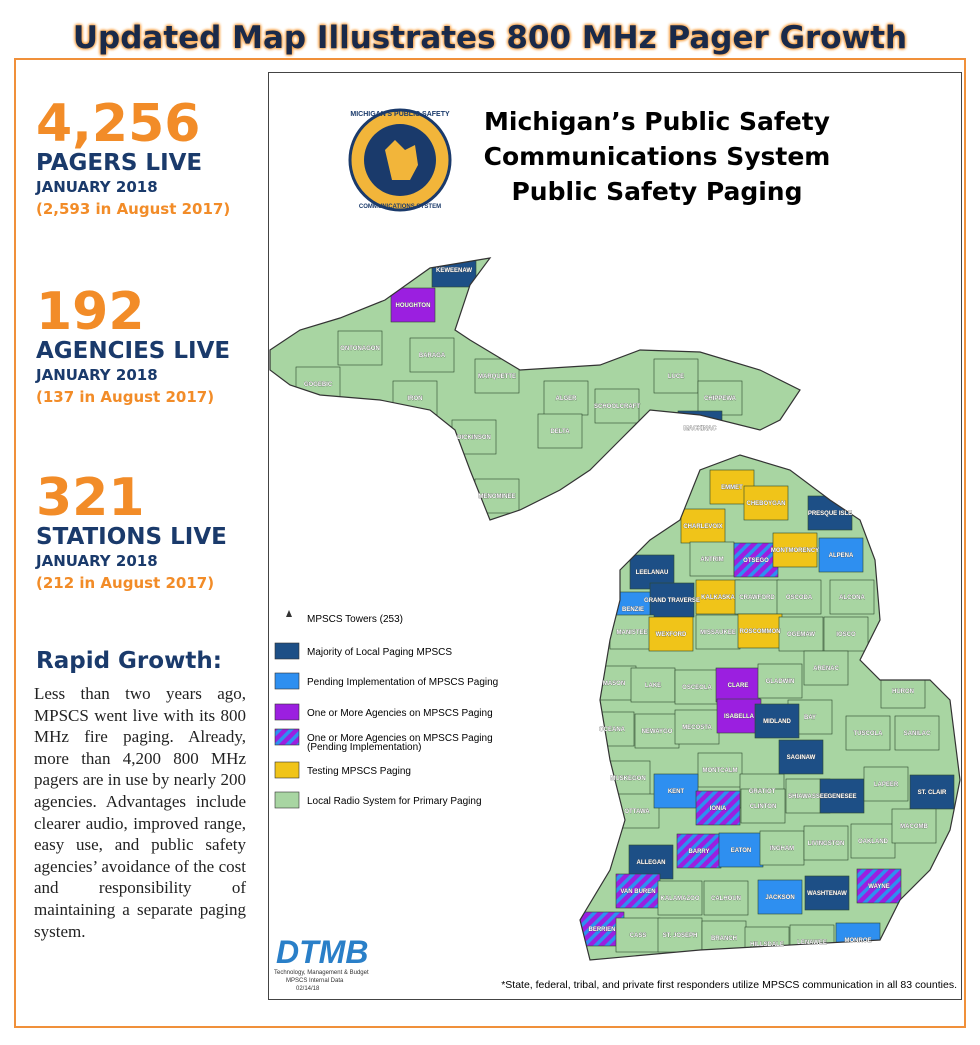 This screenshot has width=980, height=1045. I want to click on county-label: BARAGA, so click(432, 356).